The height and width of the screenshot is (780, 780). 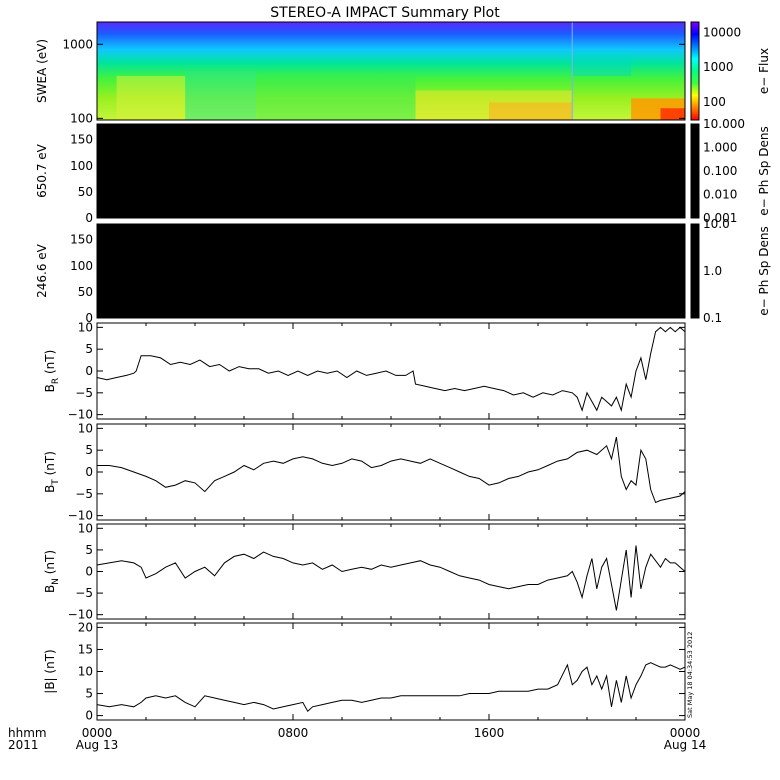 What do you see at coordinates (690, 675) in the screenshot?
I see `timestamp-label: Sat May 18 04:34:53 2012` at bounding box center [690, 675].